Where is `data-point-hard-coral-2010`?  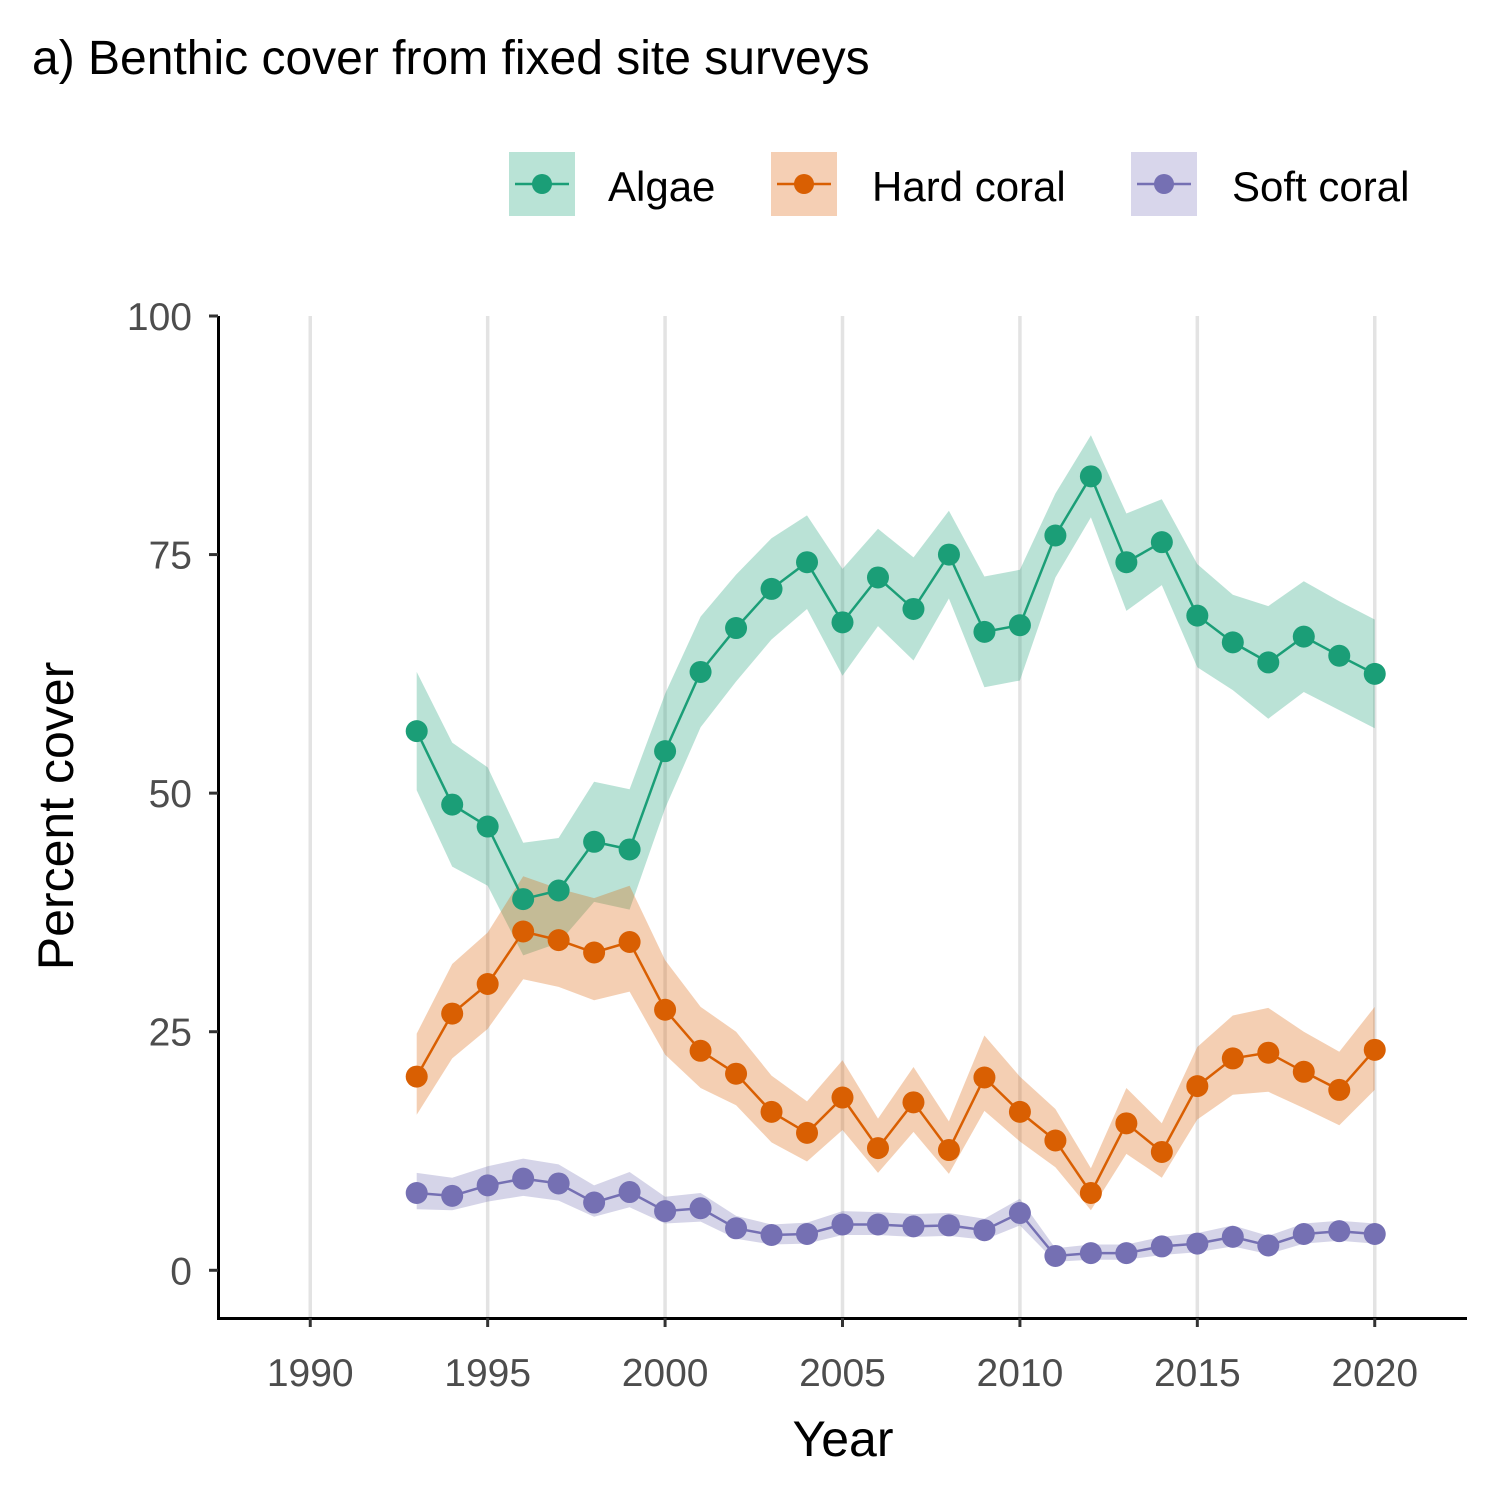
data-point-hard-coral-2010 is located at coordinates (1019, 1111).